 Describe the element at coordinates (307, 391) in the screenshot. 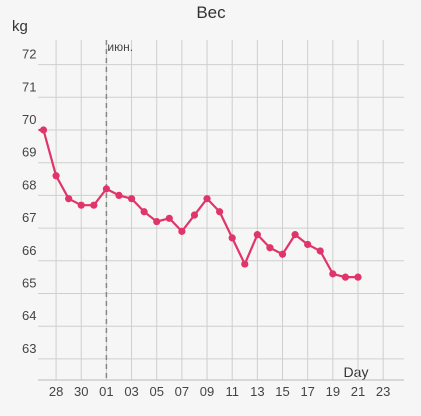

I see `x-tick-label: 17` at that location.